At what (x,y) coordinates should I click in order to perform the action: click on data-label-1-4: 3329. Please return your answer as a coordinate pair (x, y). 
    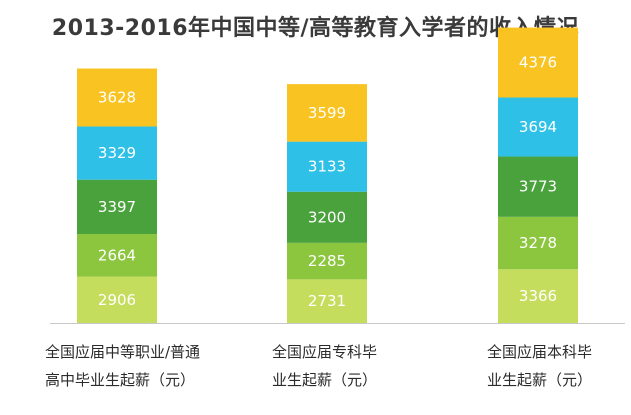
    Looking at the image, I should click on (117, 153).